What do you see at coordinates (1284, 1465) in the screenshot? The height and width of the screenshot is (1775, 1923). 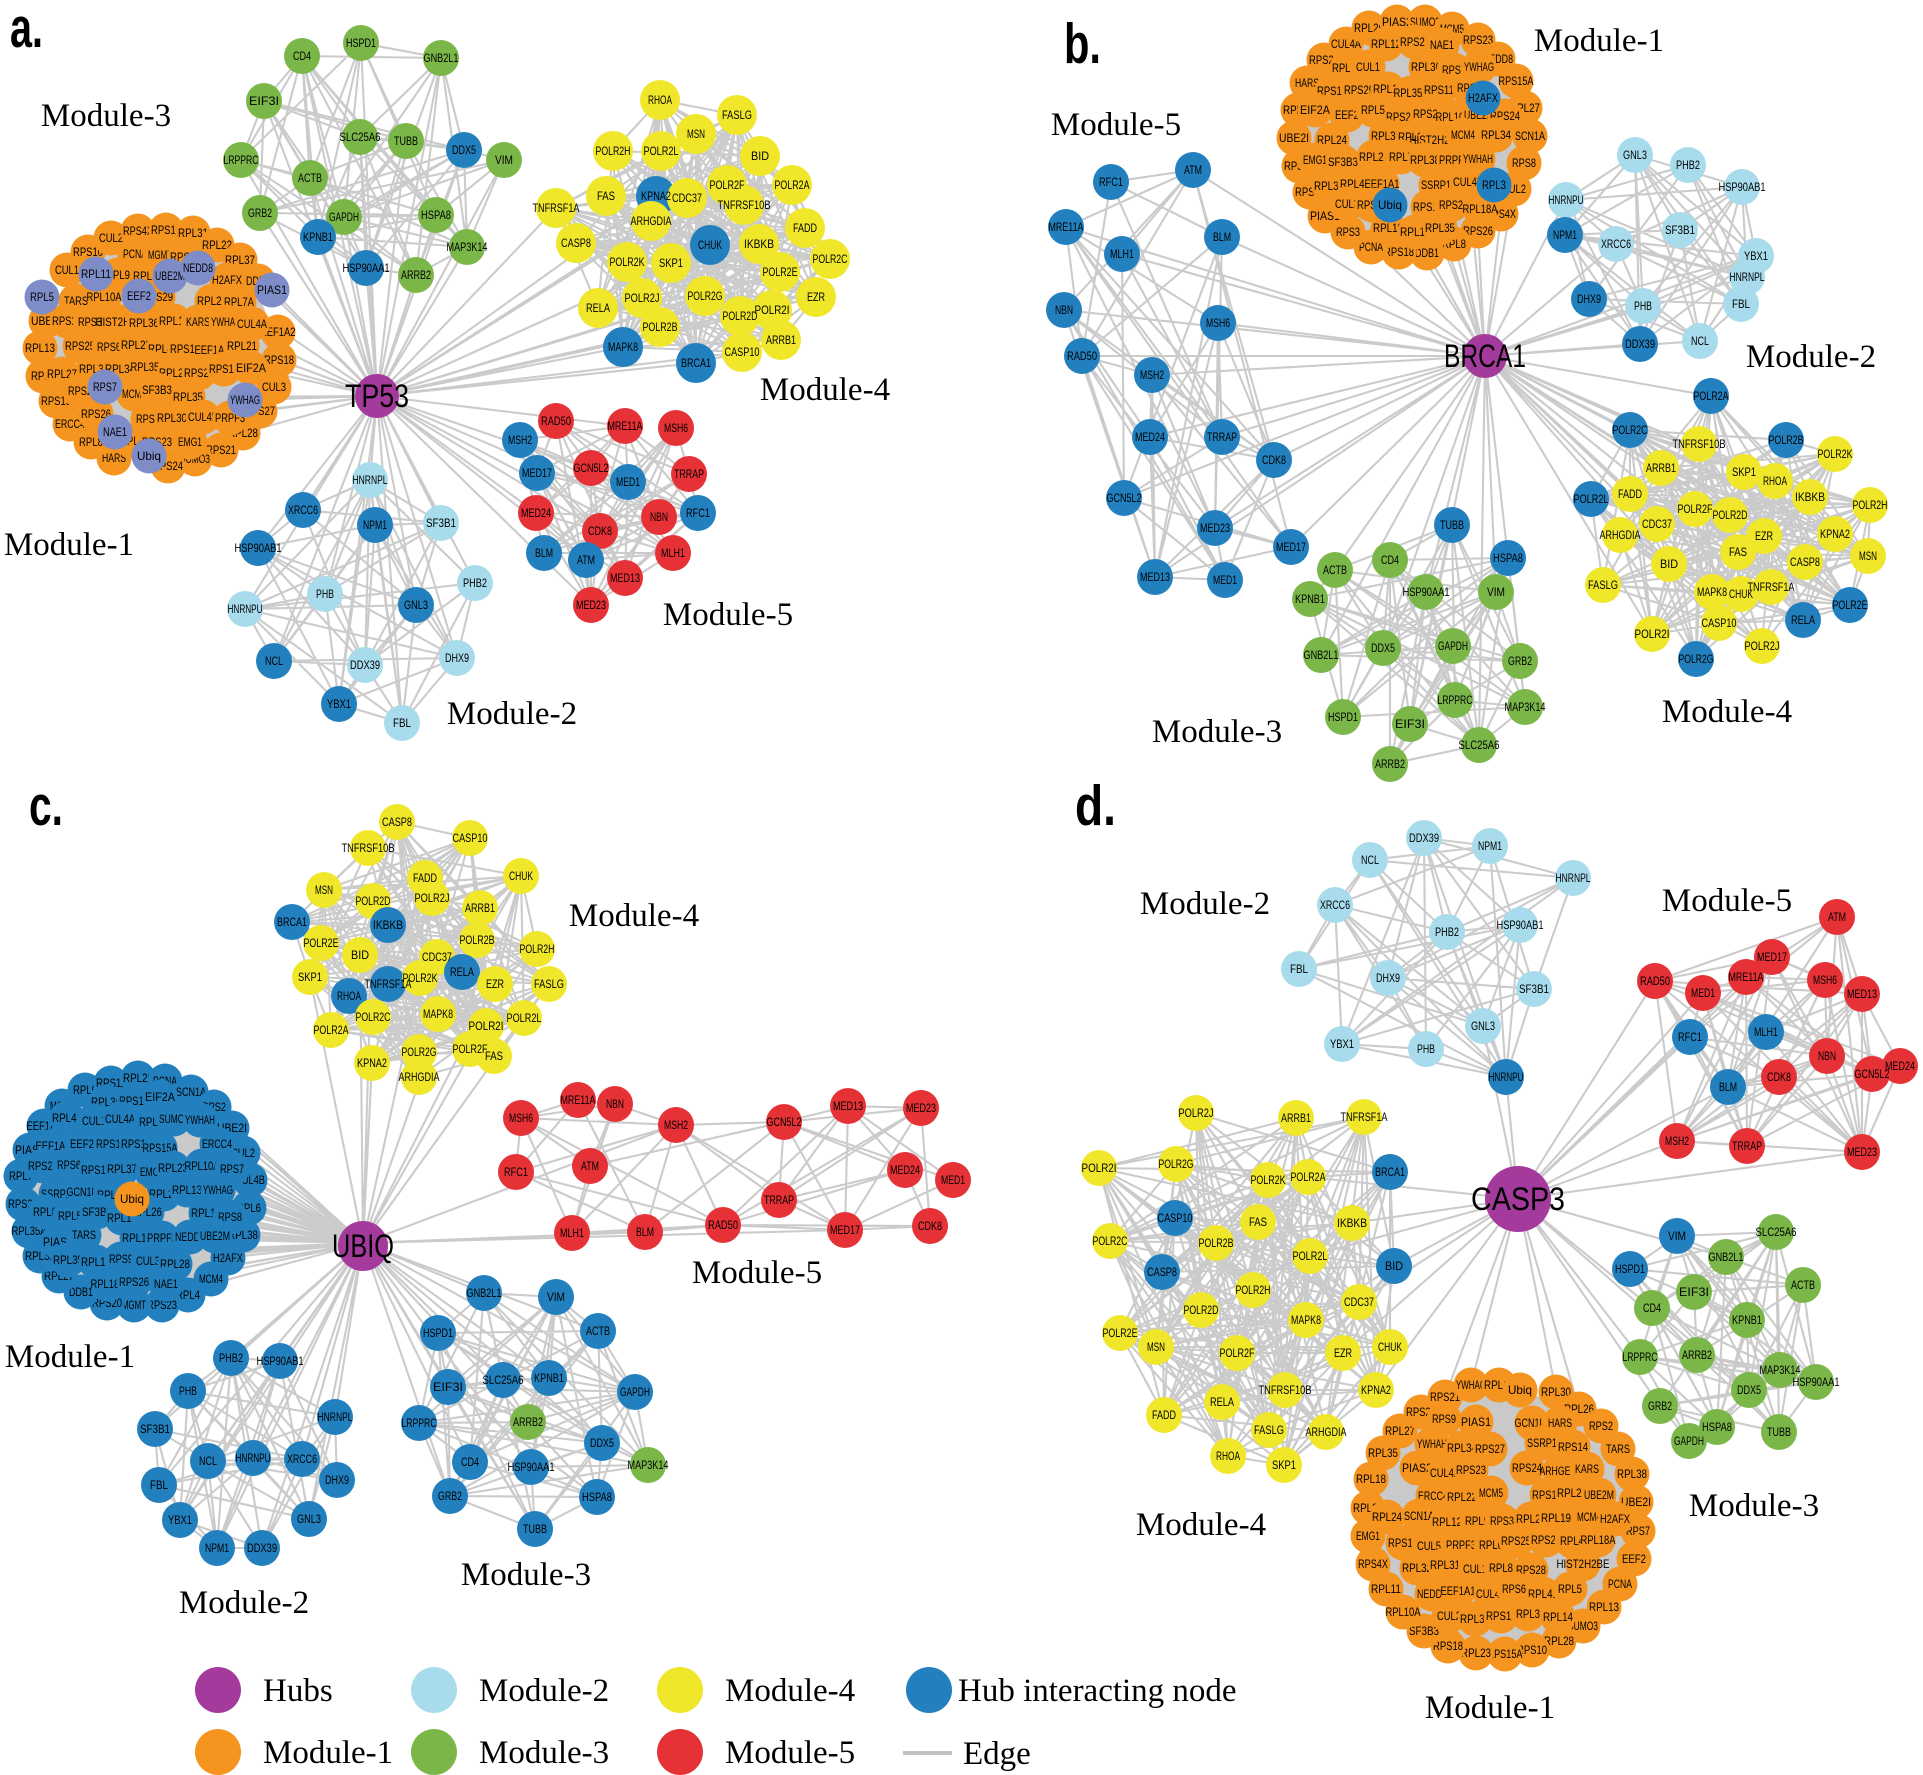 I see `svg-text: SKP1` at bounding box center [1284, 1465].